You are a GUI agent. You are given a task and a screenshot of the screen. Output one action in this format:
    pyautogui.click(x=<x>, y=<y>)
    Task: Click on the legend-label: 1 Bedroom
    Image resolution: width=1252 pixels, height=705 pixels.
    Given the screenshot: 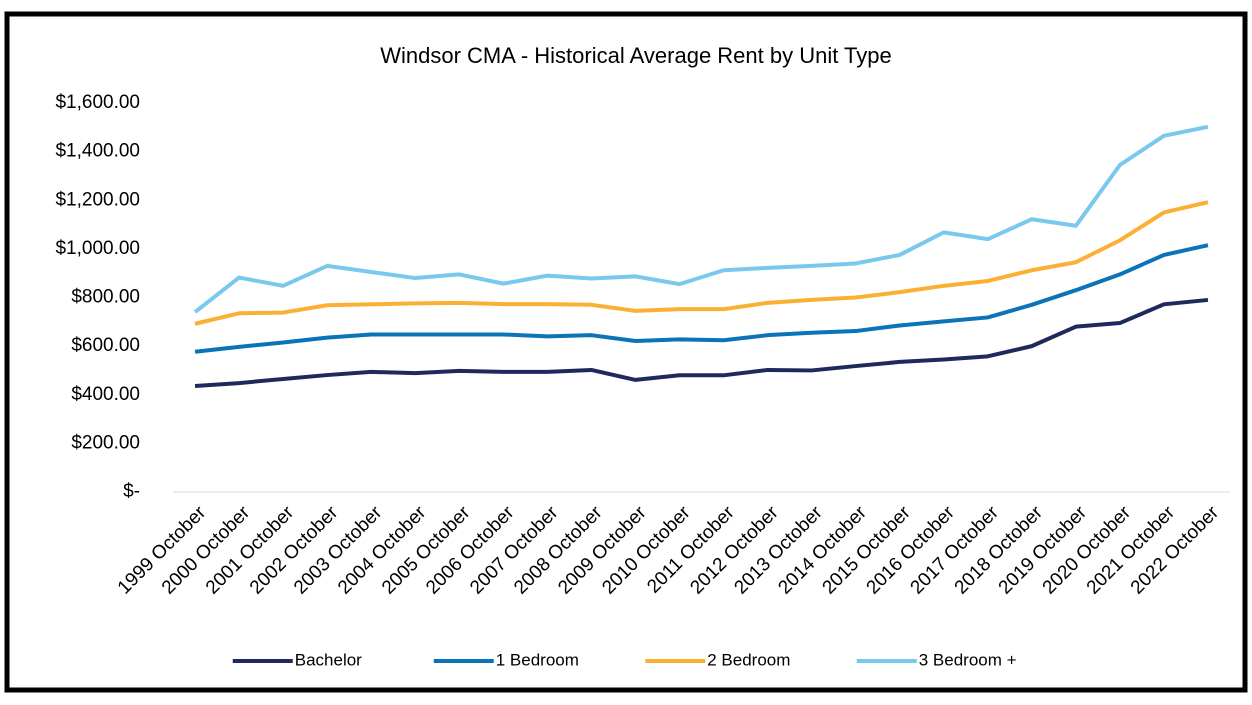 What is the action you would take?
    pyautogui.click(x=537, y=659)
    